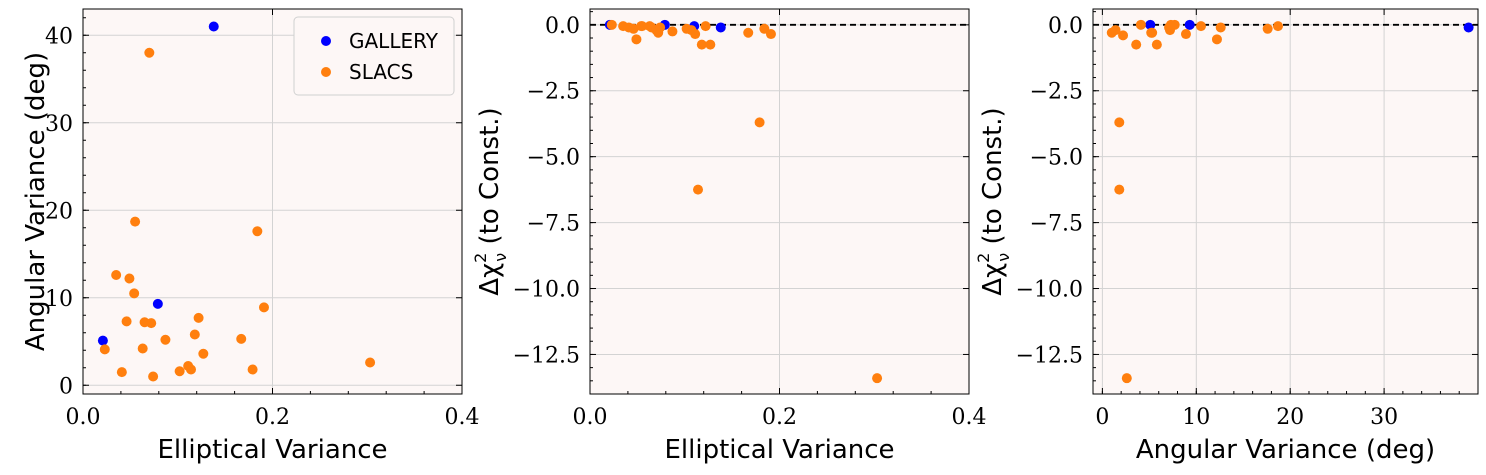  What do you see at coordinates (993, 179) in the screenshot?
I see `y-axis-label-rest: (to Const.)` at bounding box center [993, 179].